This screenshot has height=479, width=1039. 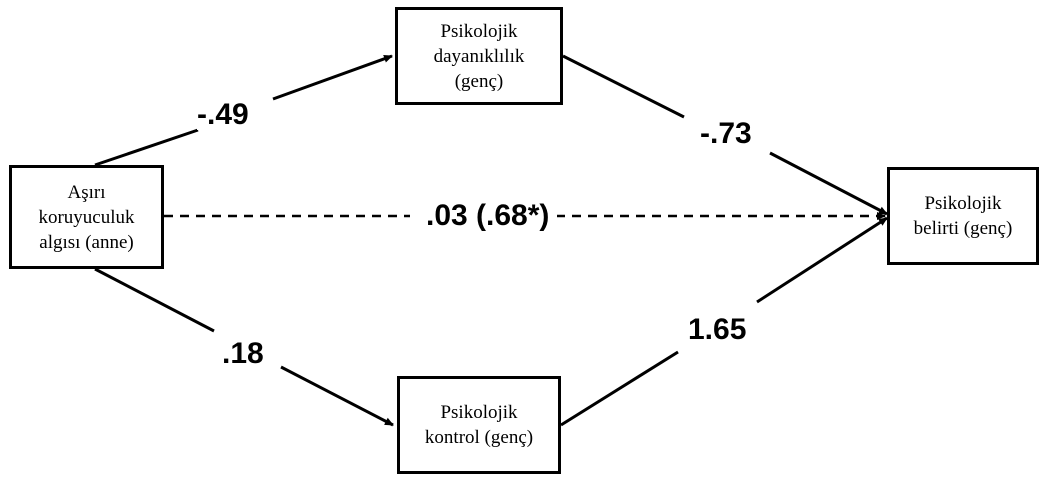 I want to click on outcome-box: Psikolojik belirti (genç), so click(x=963, y=216).